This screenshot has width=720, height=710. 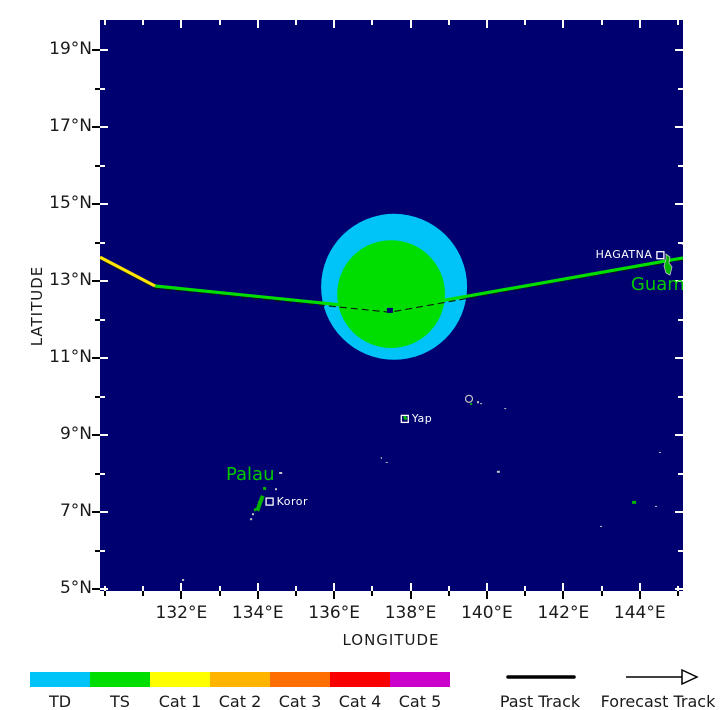 I want to click on legend-swatch-ts, so click(x=120, y=679).